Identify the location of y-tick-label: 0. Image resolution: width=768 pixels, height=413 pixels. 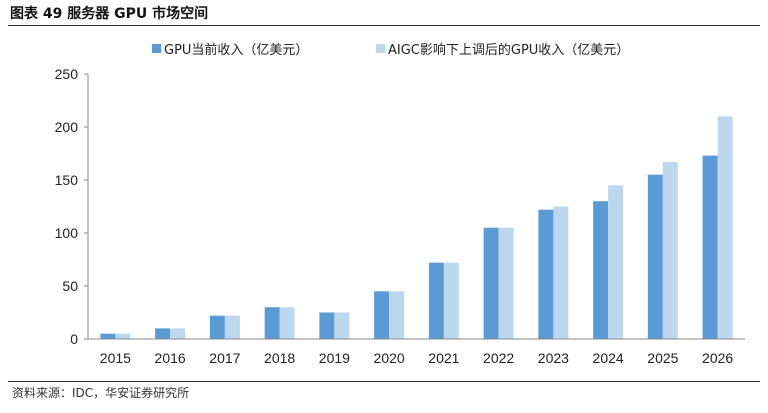
(74, 339).